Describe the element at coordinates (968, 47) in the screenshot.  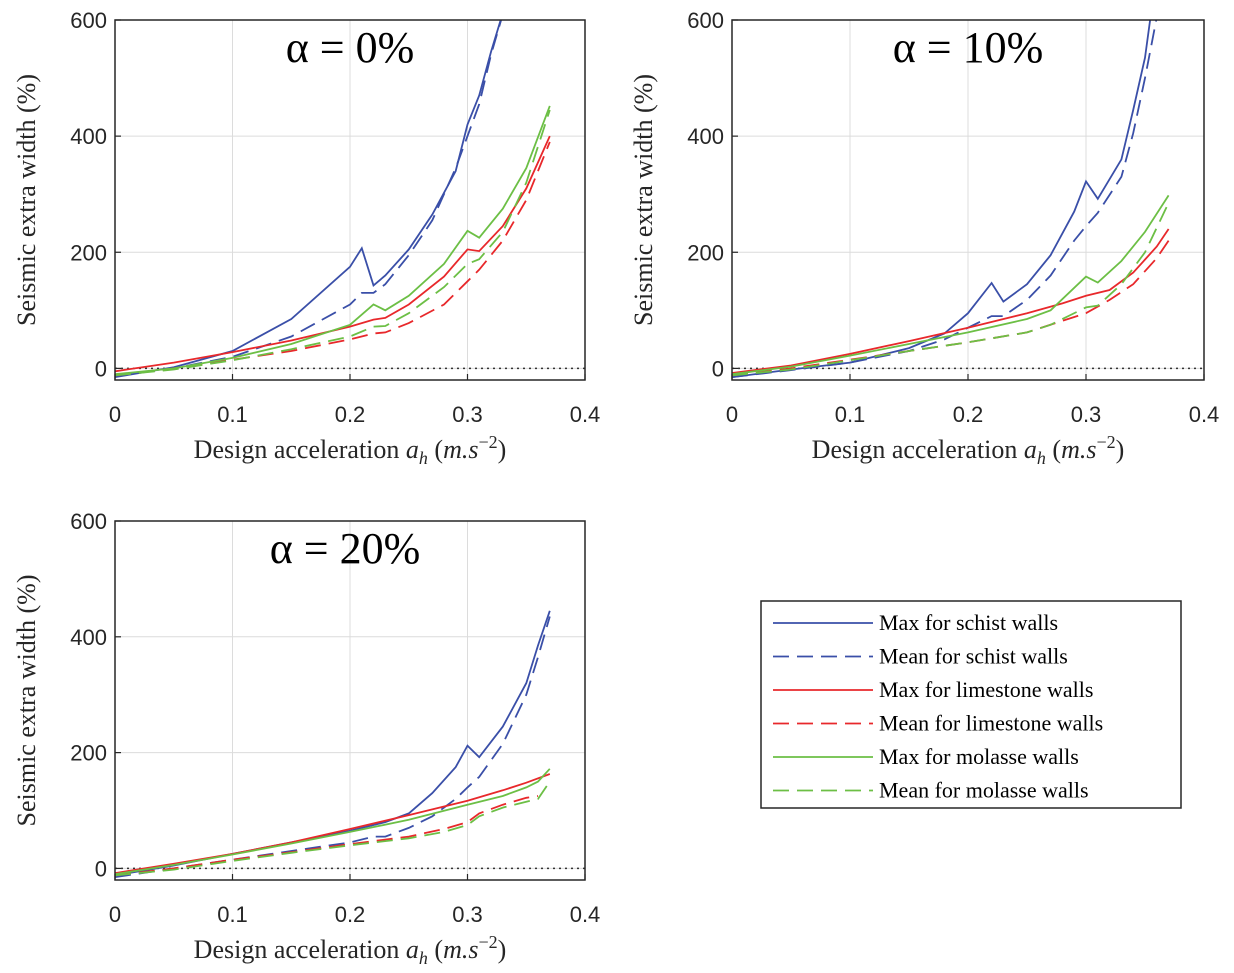
I see `chart-title: α = 10%` at that location.